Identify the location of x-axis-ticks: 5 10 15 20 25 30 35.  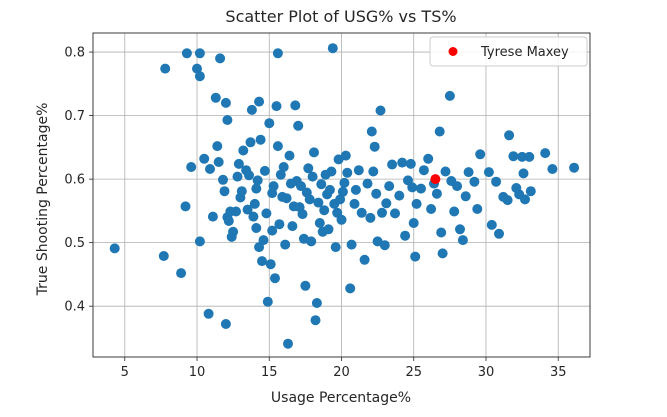
(344, 368).